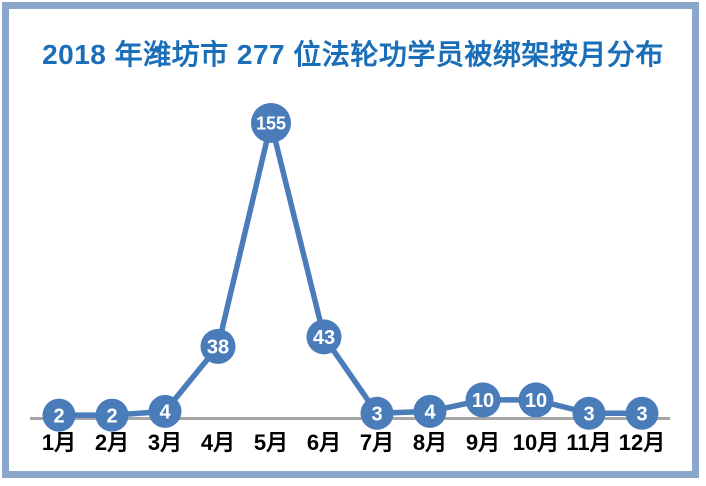 This screenshot has width=706, height=486. Describe the element at coordinates (112, 442) in the screenshot. I see `x-axis-label: 2月` at that location.